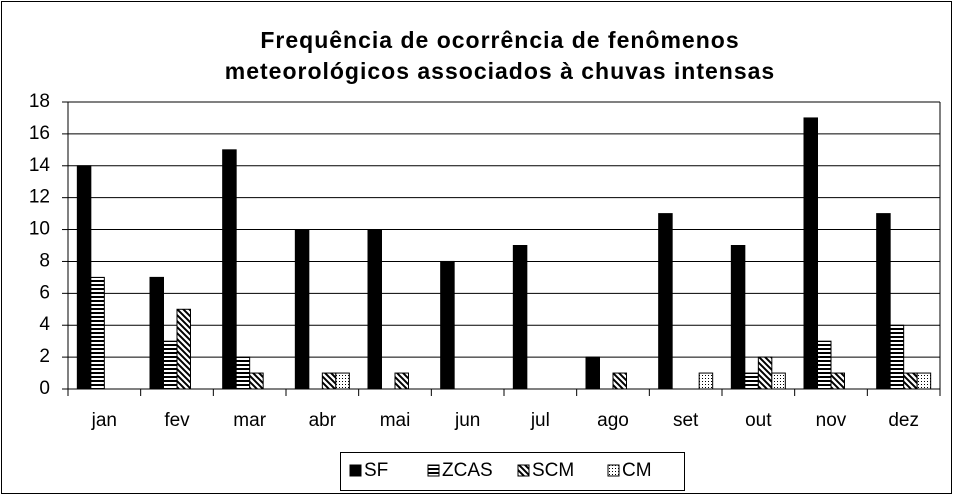 This screenshot has width=954, height=496. Describe the element at coordinates (553, 470) in the screenshot. I see `legend-label: SCM` at that location.